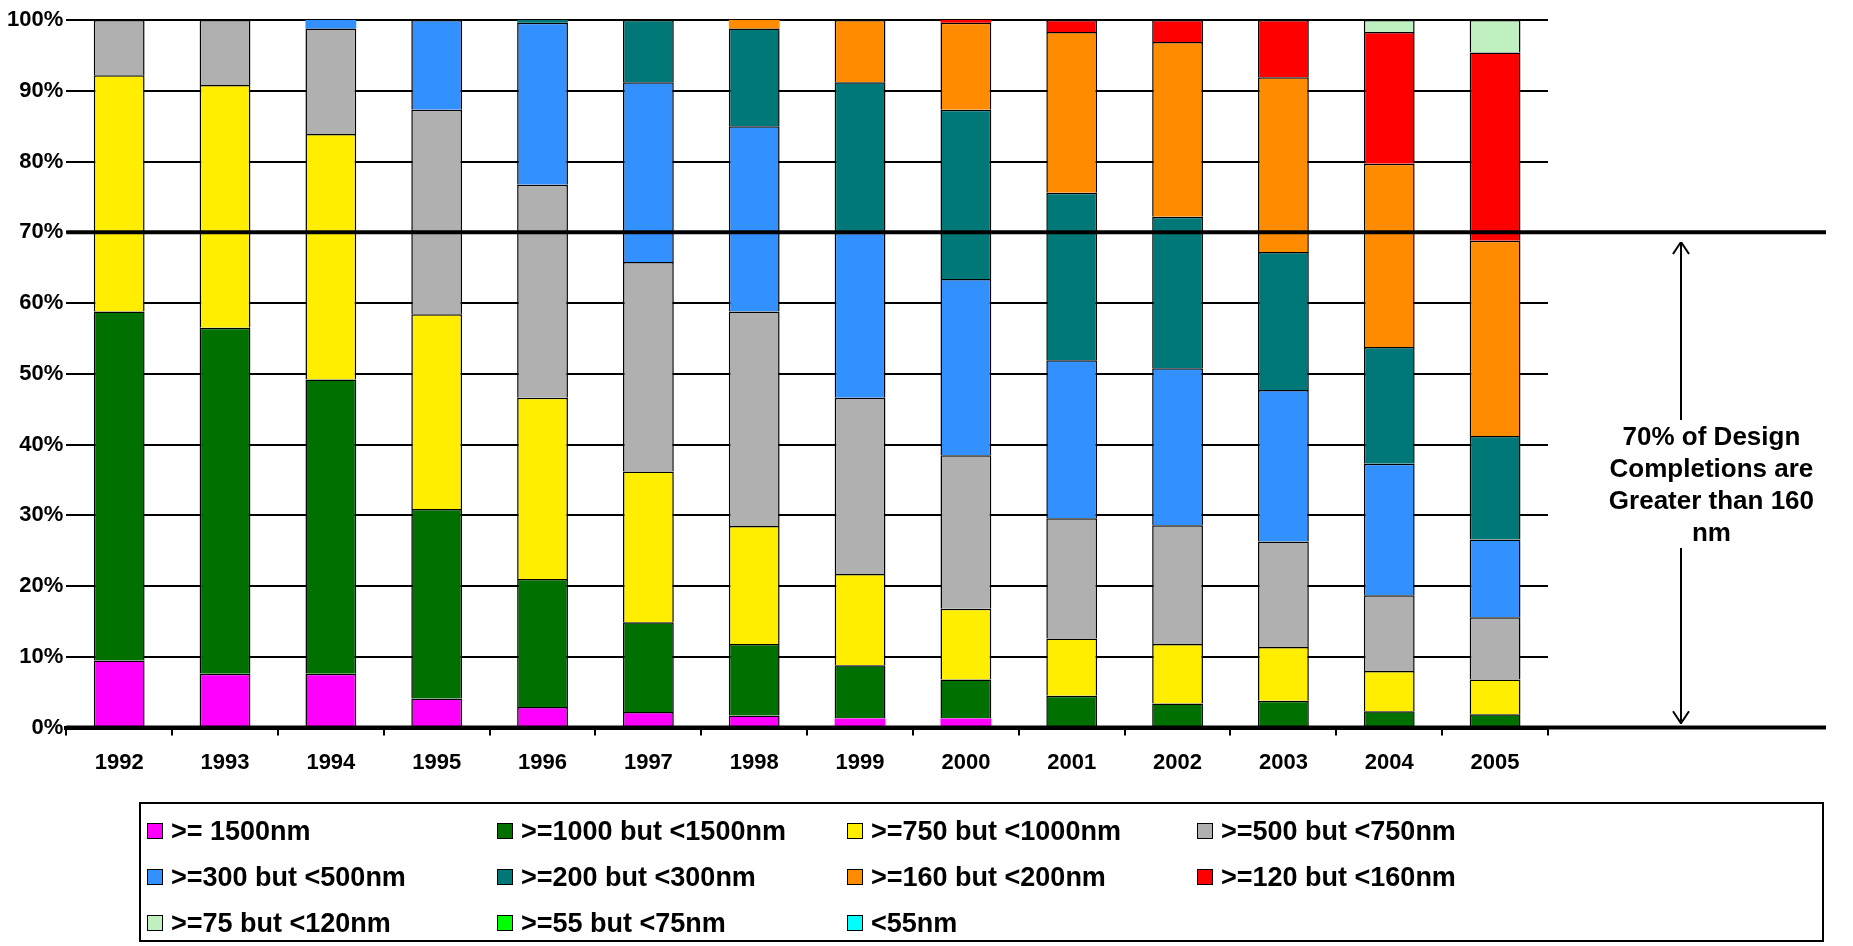 This screenshot has width=1853, height=946. I want to click on x-tick-label: 2002, so click(1178, 761).